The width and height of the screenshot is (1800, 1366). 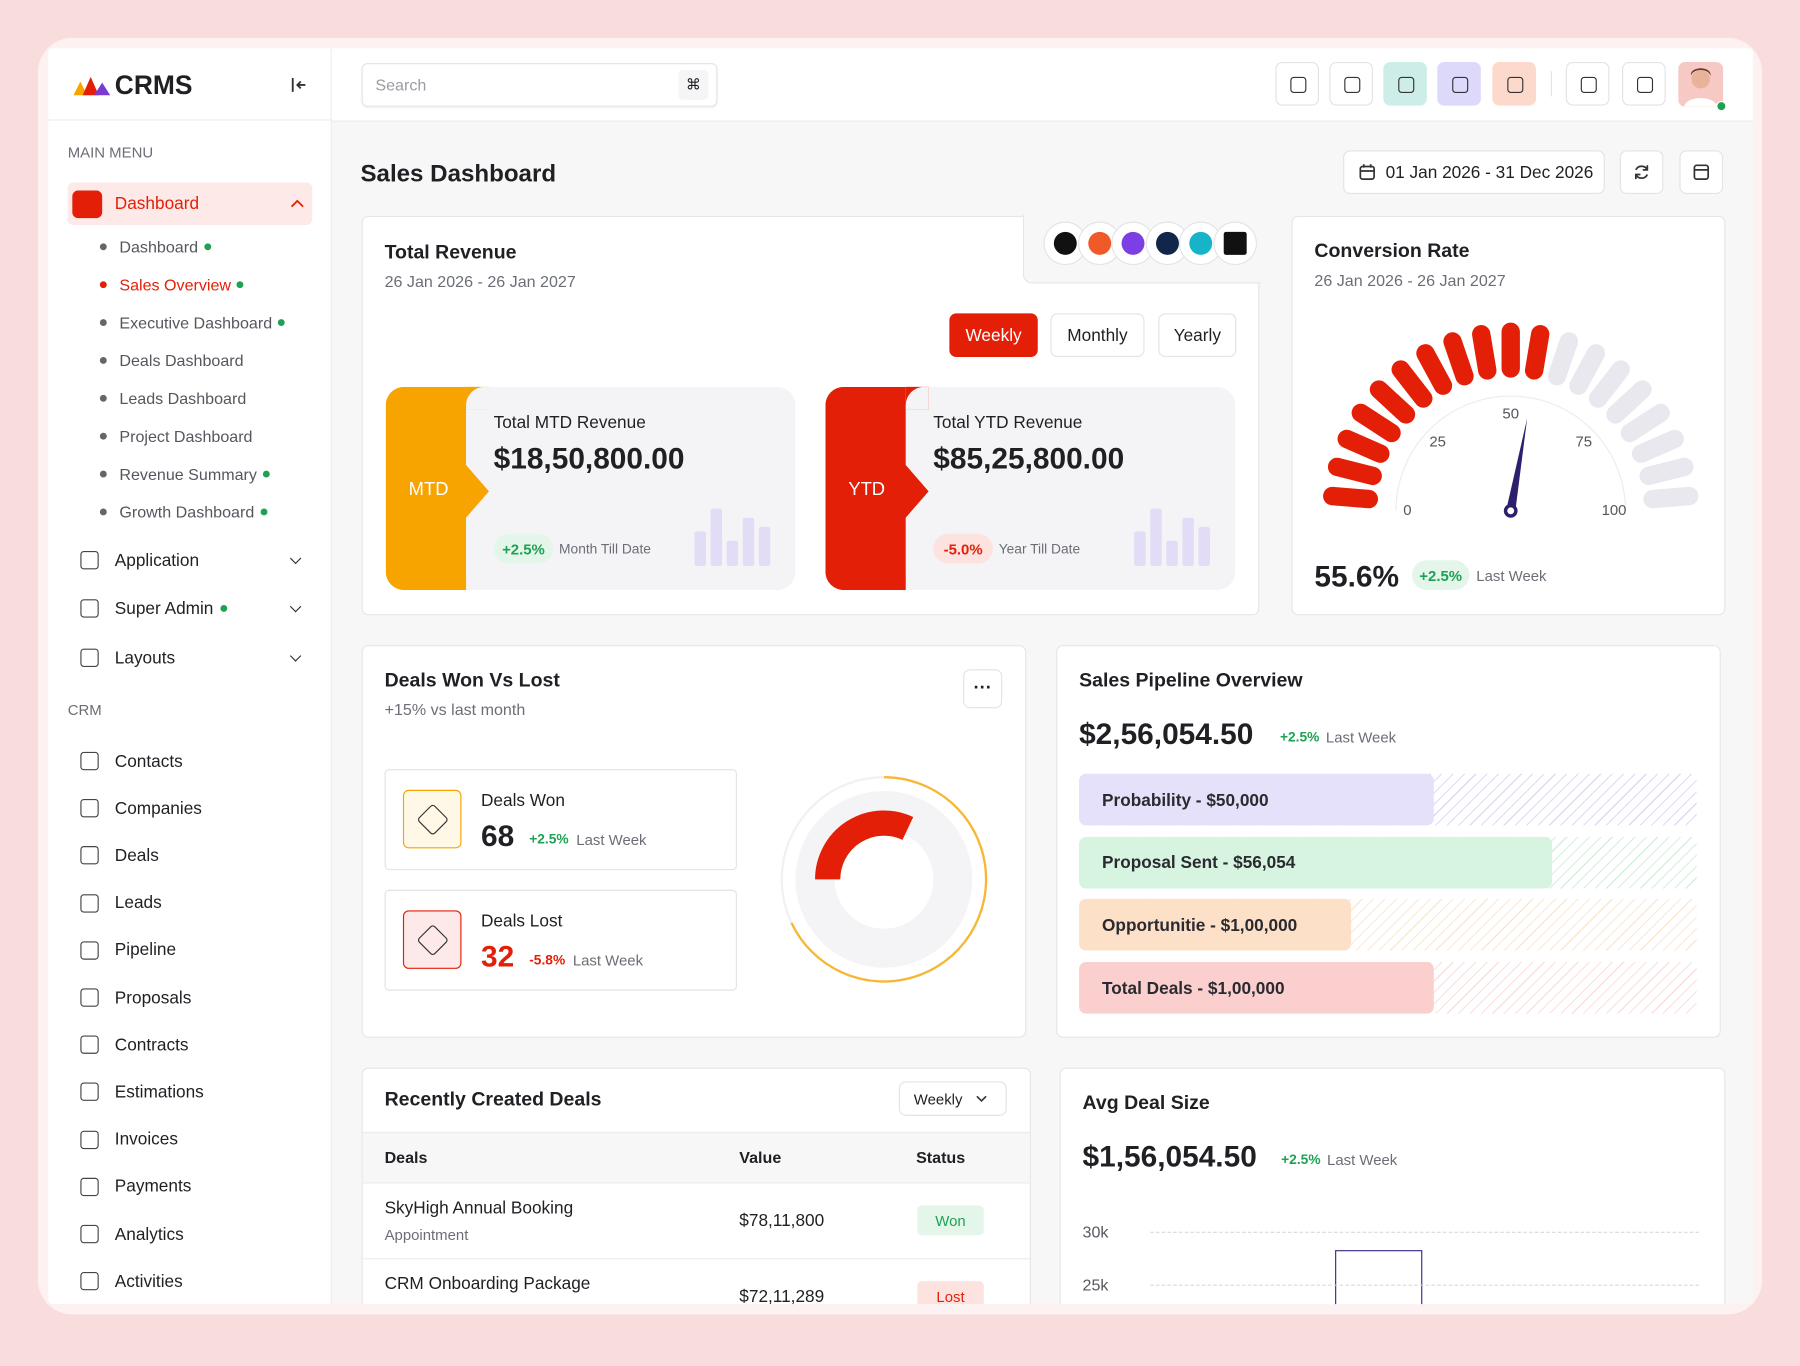 What do you see at coordinates (1424, 1285) in the screenshot?
I see `grid-line` at bounding box center [1424, 1285].